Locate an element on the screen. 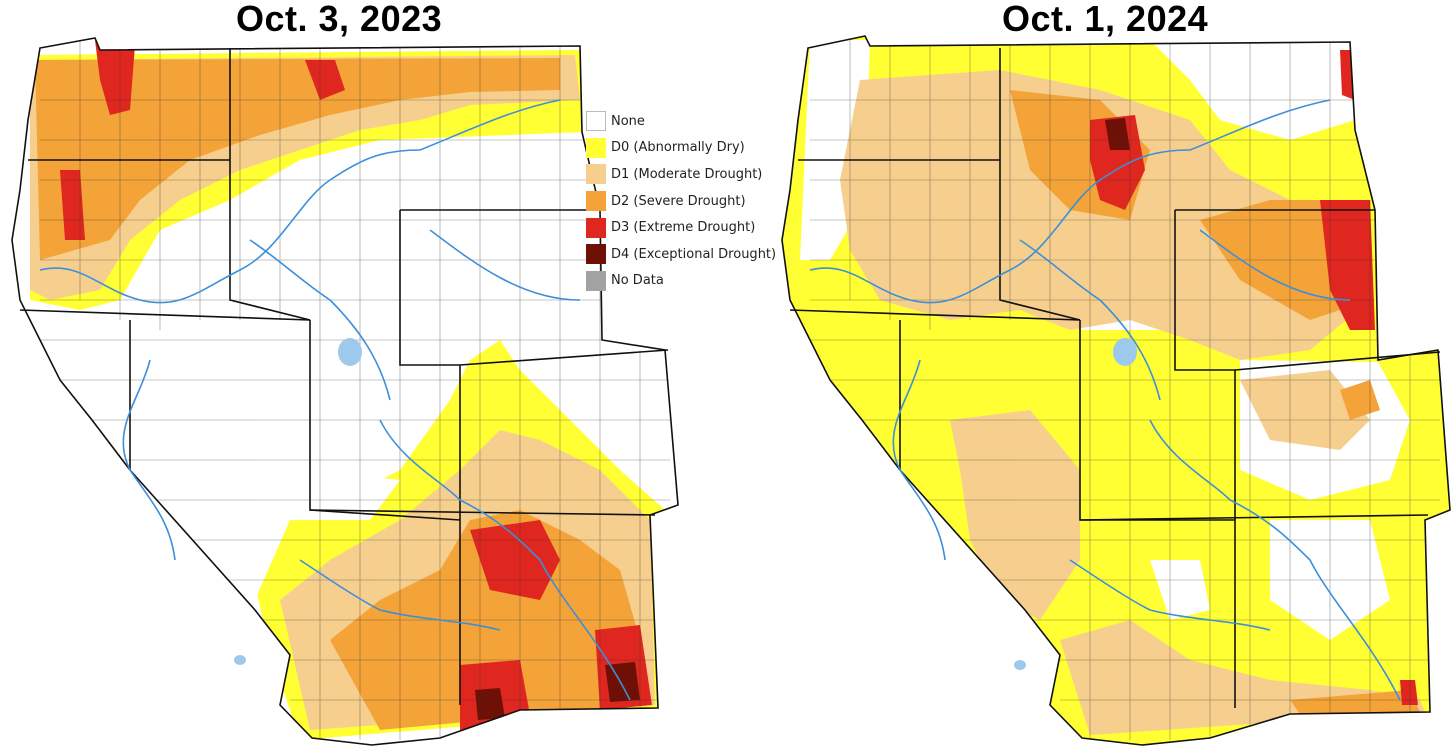 This screenshot has height=747, width=1456. legend-item-d2: D2 (Severe Drought) is located at coordinates (686, 201).